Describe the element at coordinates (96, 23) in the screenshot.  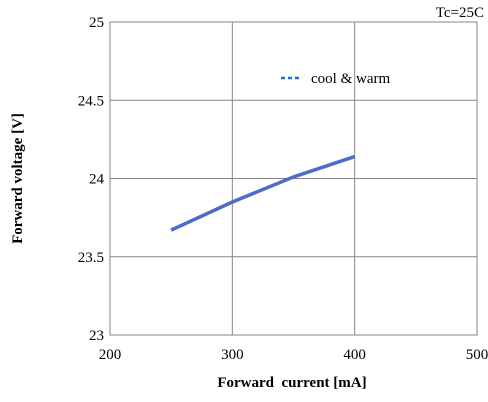
I see `y-tick-label: 25` at that location.